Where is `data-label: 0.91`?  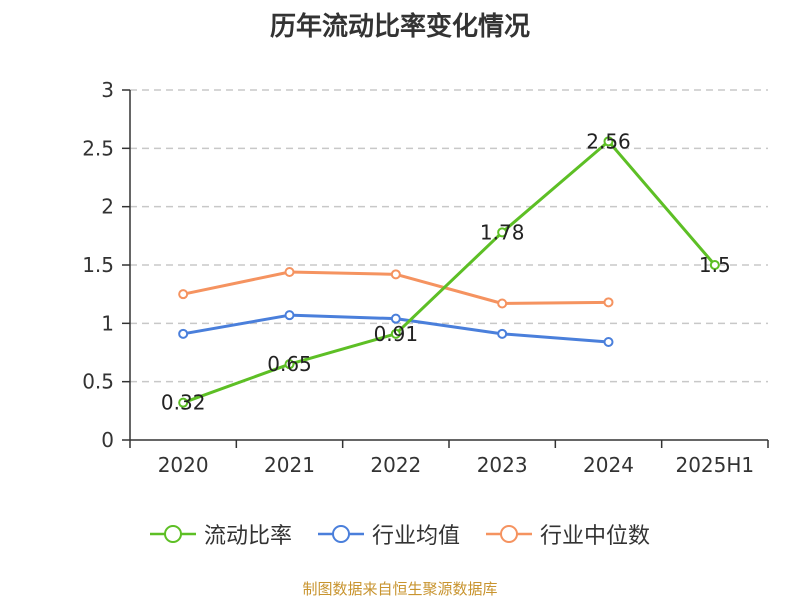
data-label: 0.91 is located at coordinates (396, 334).